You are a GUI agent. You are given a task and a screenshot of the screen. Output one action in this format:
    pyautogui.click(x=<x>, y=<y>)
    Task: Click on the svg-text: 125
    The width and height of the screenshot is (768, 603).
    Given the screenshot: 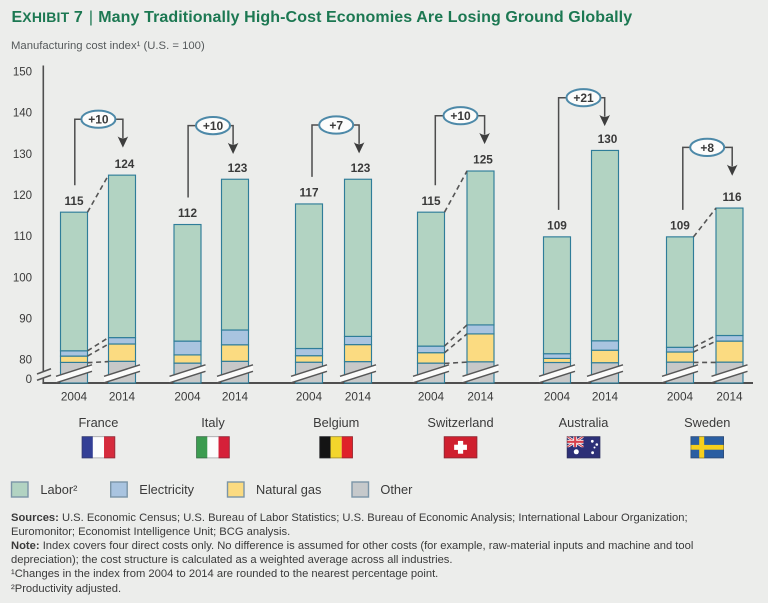 What is the action you would take?
    pyautogui.click(x=483, y=160)
    